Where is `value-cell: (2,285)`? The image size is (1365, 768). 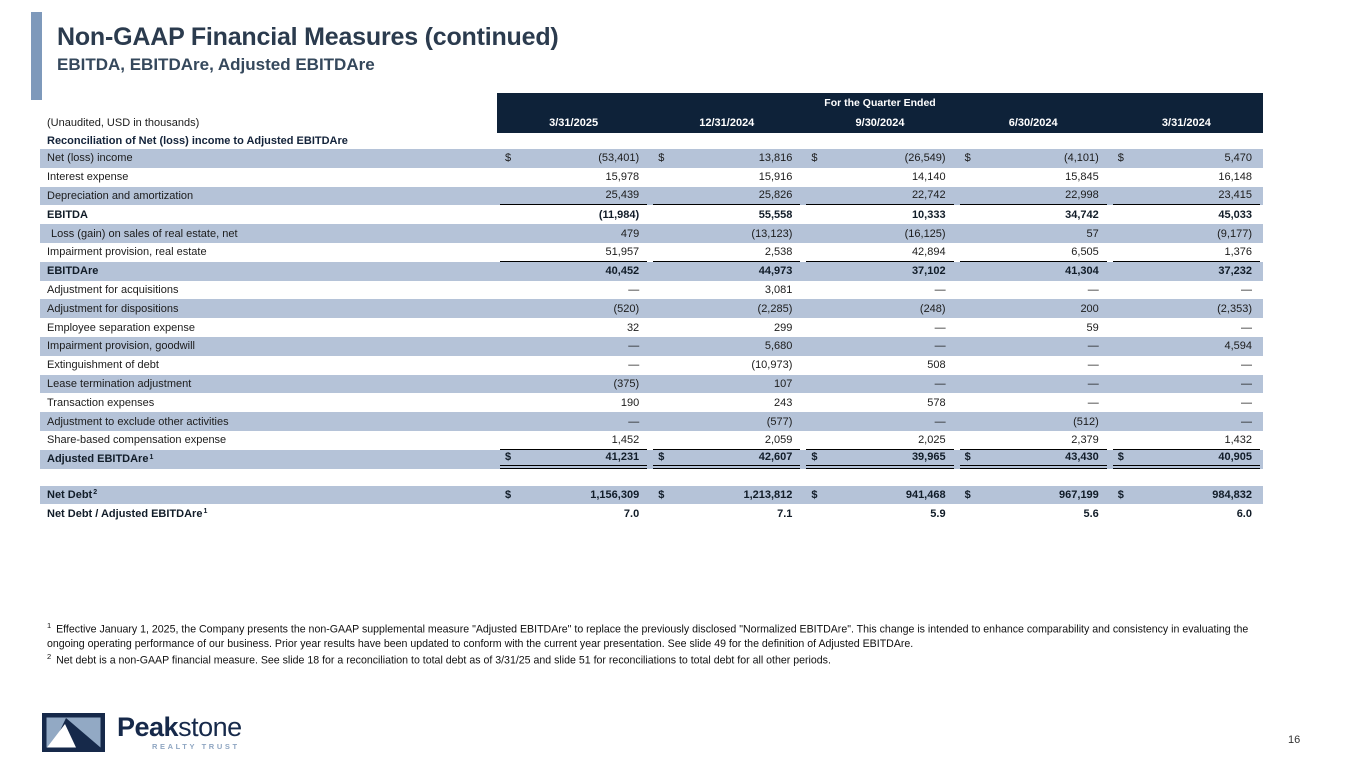 value-cell: (2,285) is located at coordinates (726, 308).